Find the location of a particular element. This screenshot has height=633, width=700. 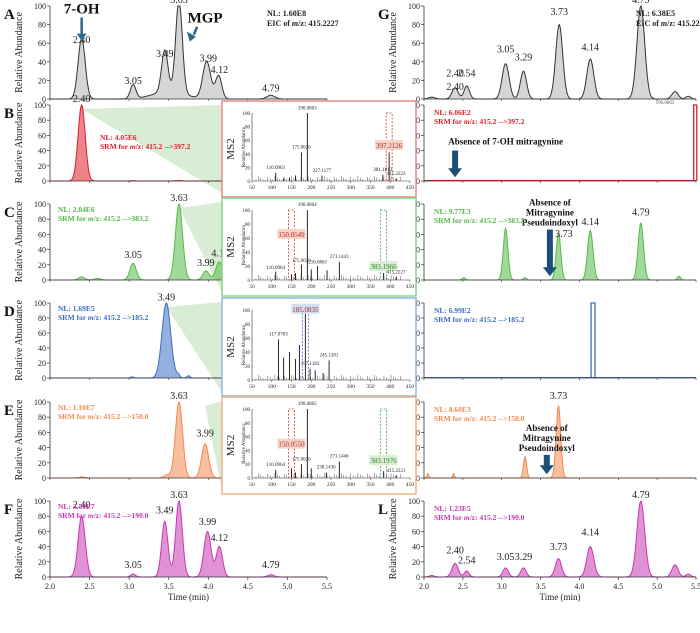

annotation-arrowhead-K is located at coordinates (546, 470).